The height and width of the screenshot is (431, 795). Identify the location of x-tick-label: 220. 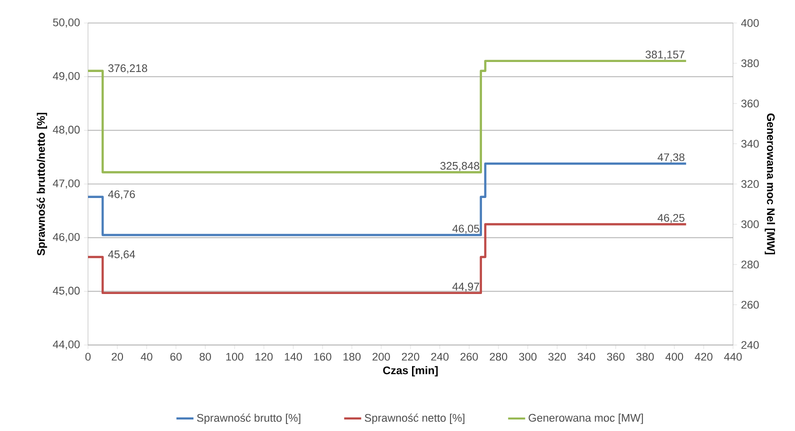
(411, 356).